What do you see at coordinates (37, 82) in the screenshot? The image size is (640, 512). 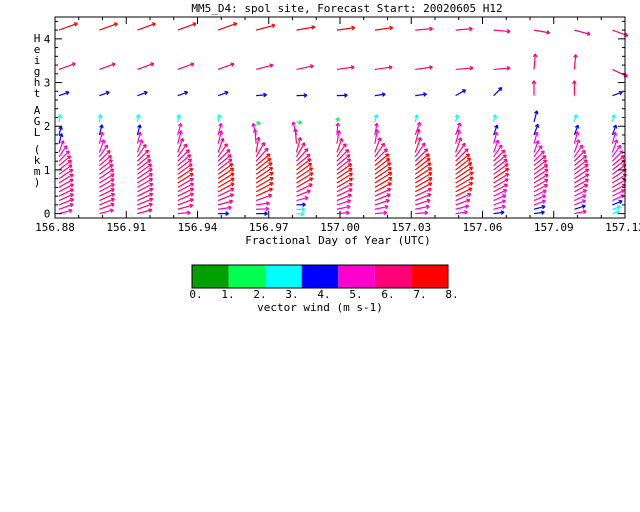 I see `y-axis-label-char: h` at bounding box center [37, 82].